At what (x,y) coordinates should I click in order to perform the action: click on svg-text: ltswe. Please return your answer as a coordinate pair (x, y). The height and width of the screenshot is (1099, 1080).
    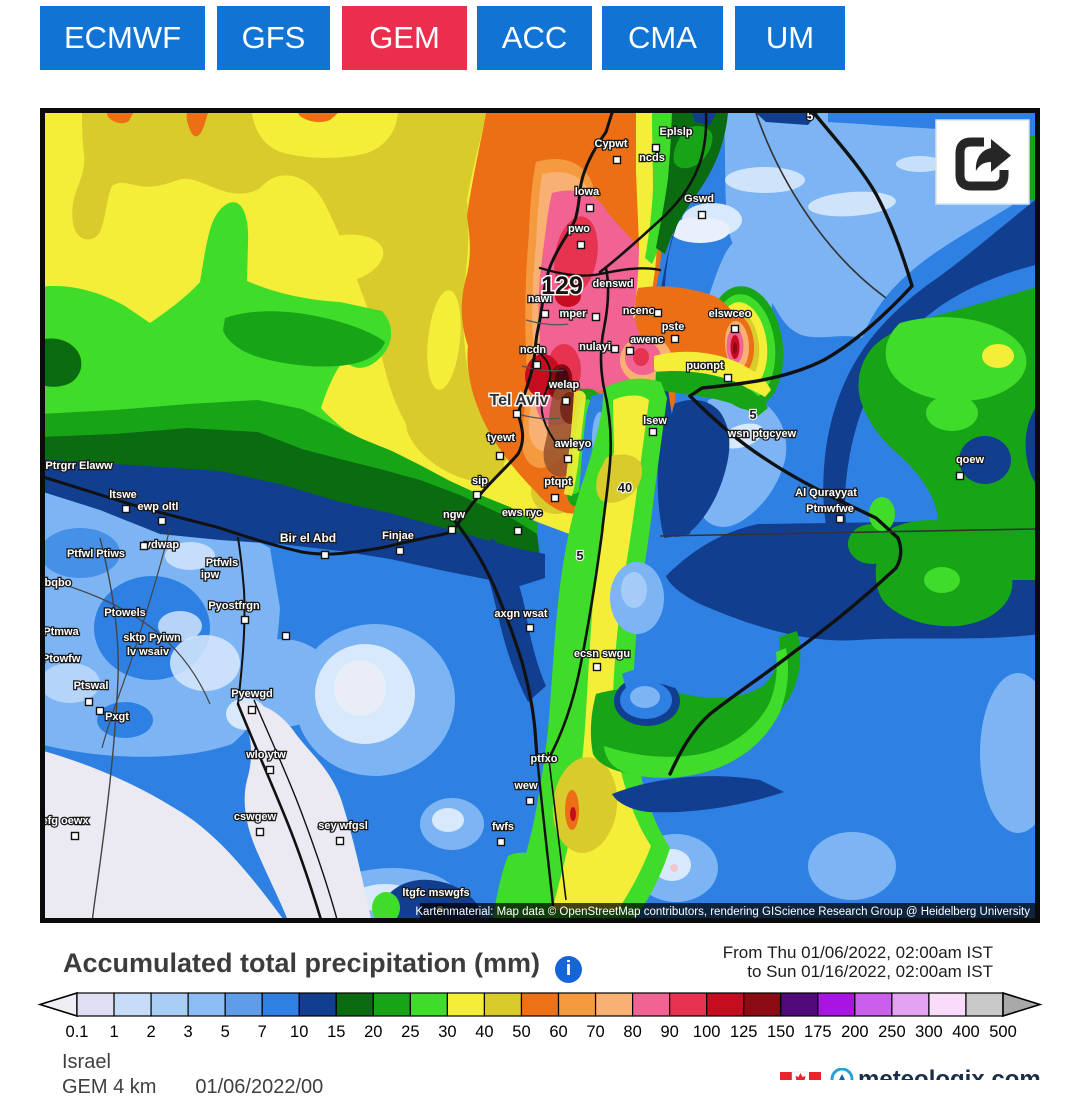
    Looking at the image, I should click on (123, 495).